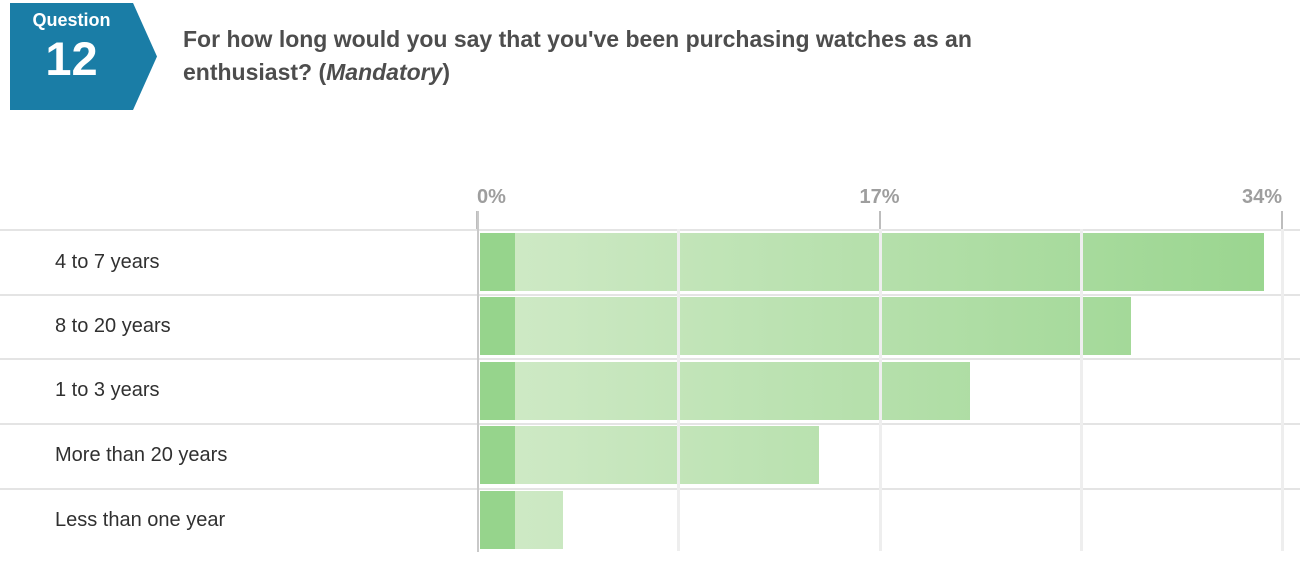 The image size is (1300, 566). I want to click on bar-8-to-20-years, so click(806, 326).